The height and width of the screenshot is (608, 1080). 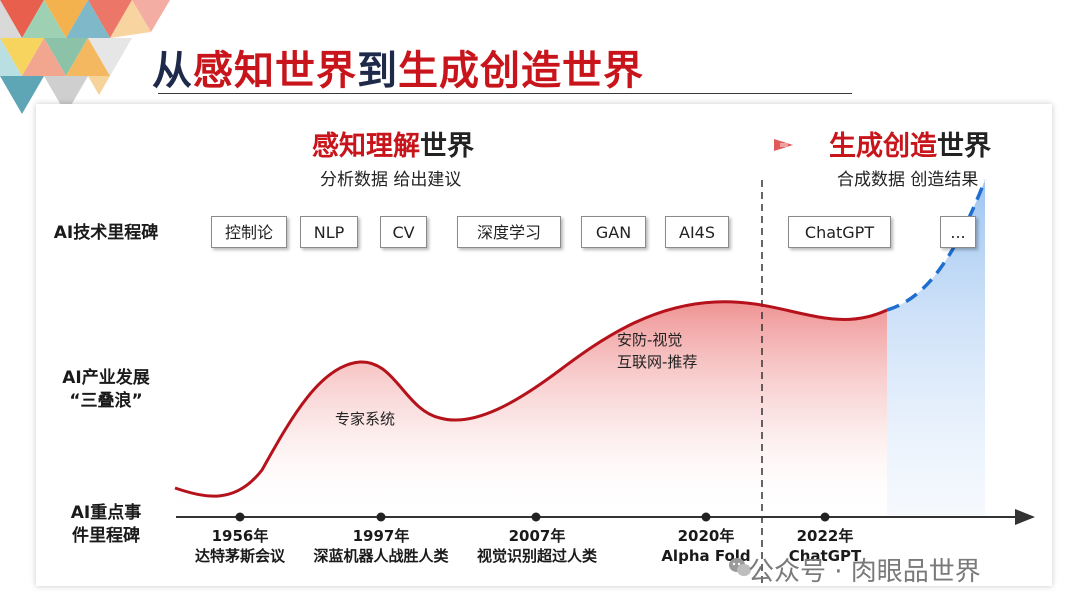 I want to click on event-desc: 深蓝机器人战胜人类, so click(x=381, y=556).